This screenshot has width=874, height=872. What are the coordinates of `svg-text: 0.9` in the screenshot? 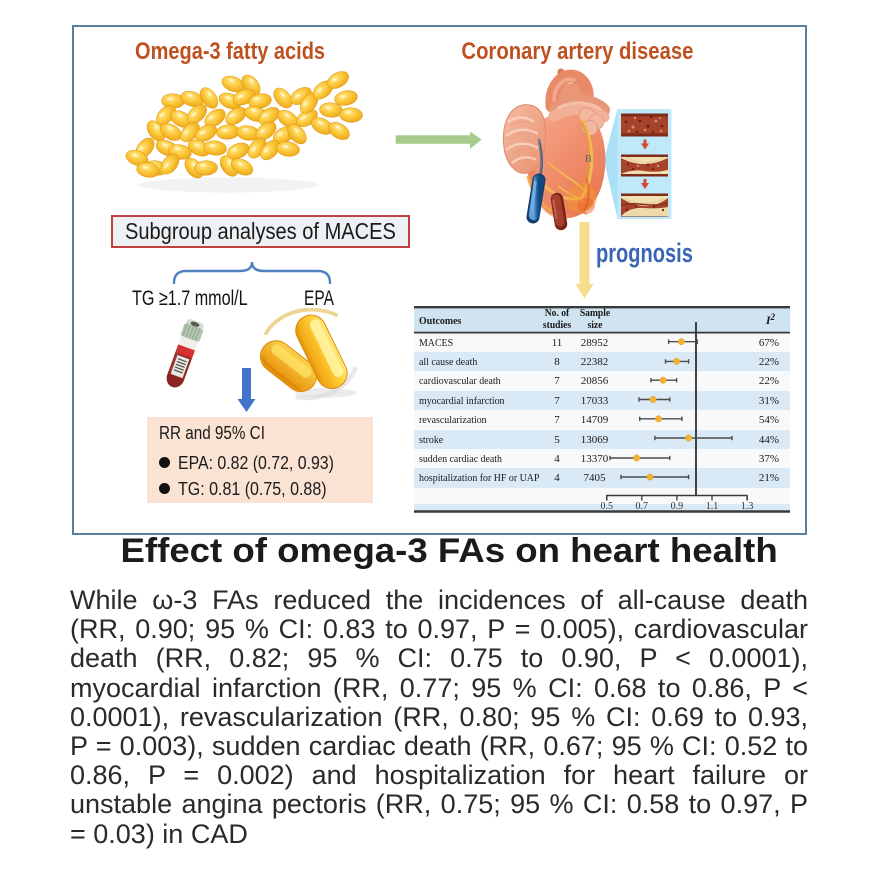 It's located at (677, 506).